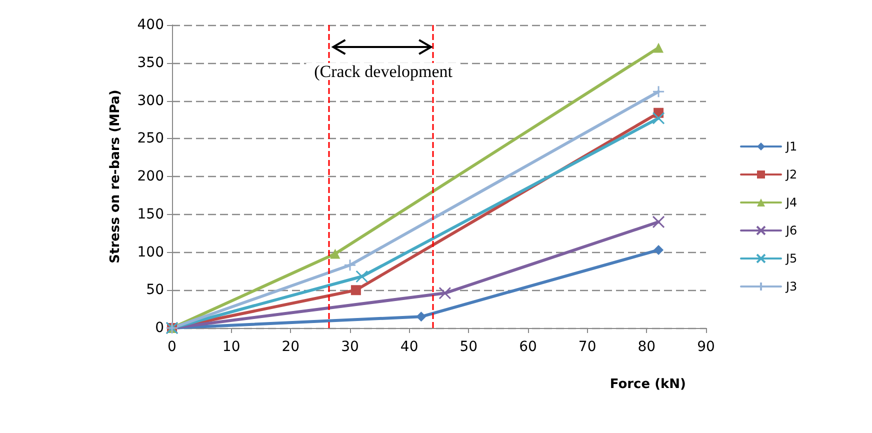  Describe the element at coordinates (350, 347) in the screenshot. I see `x-tick-label: 30` at that location.